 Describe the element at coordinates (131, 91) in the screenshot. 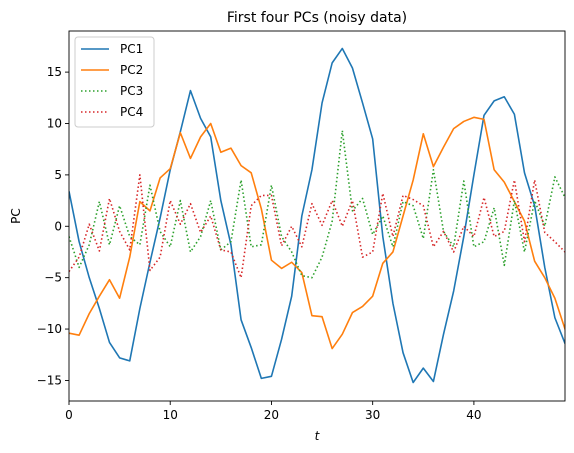

I see `legend-label-pc3: PC3` at that location.